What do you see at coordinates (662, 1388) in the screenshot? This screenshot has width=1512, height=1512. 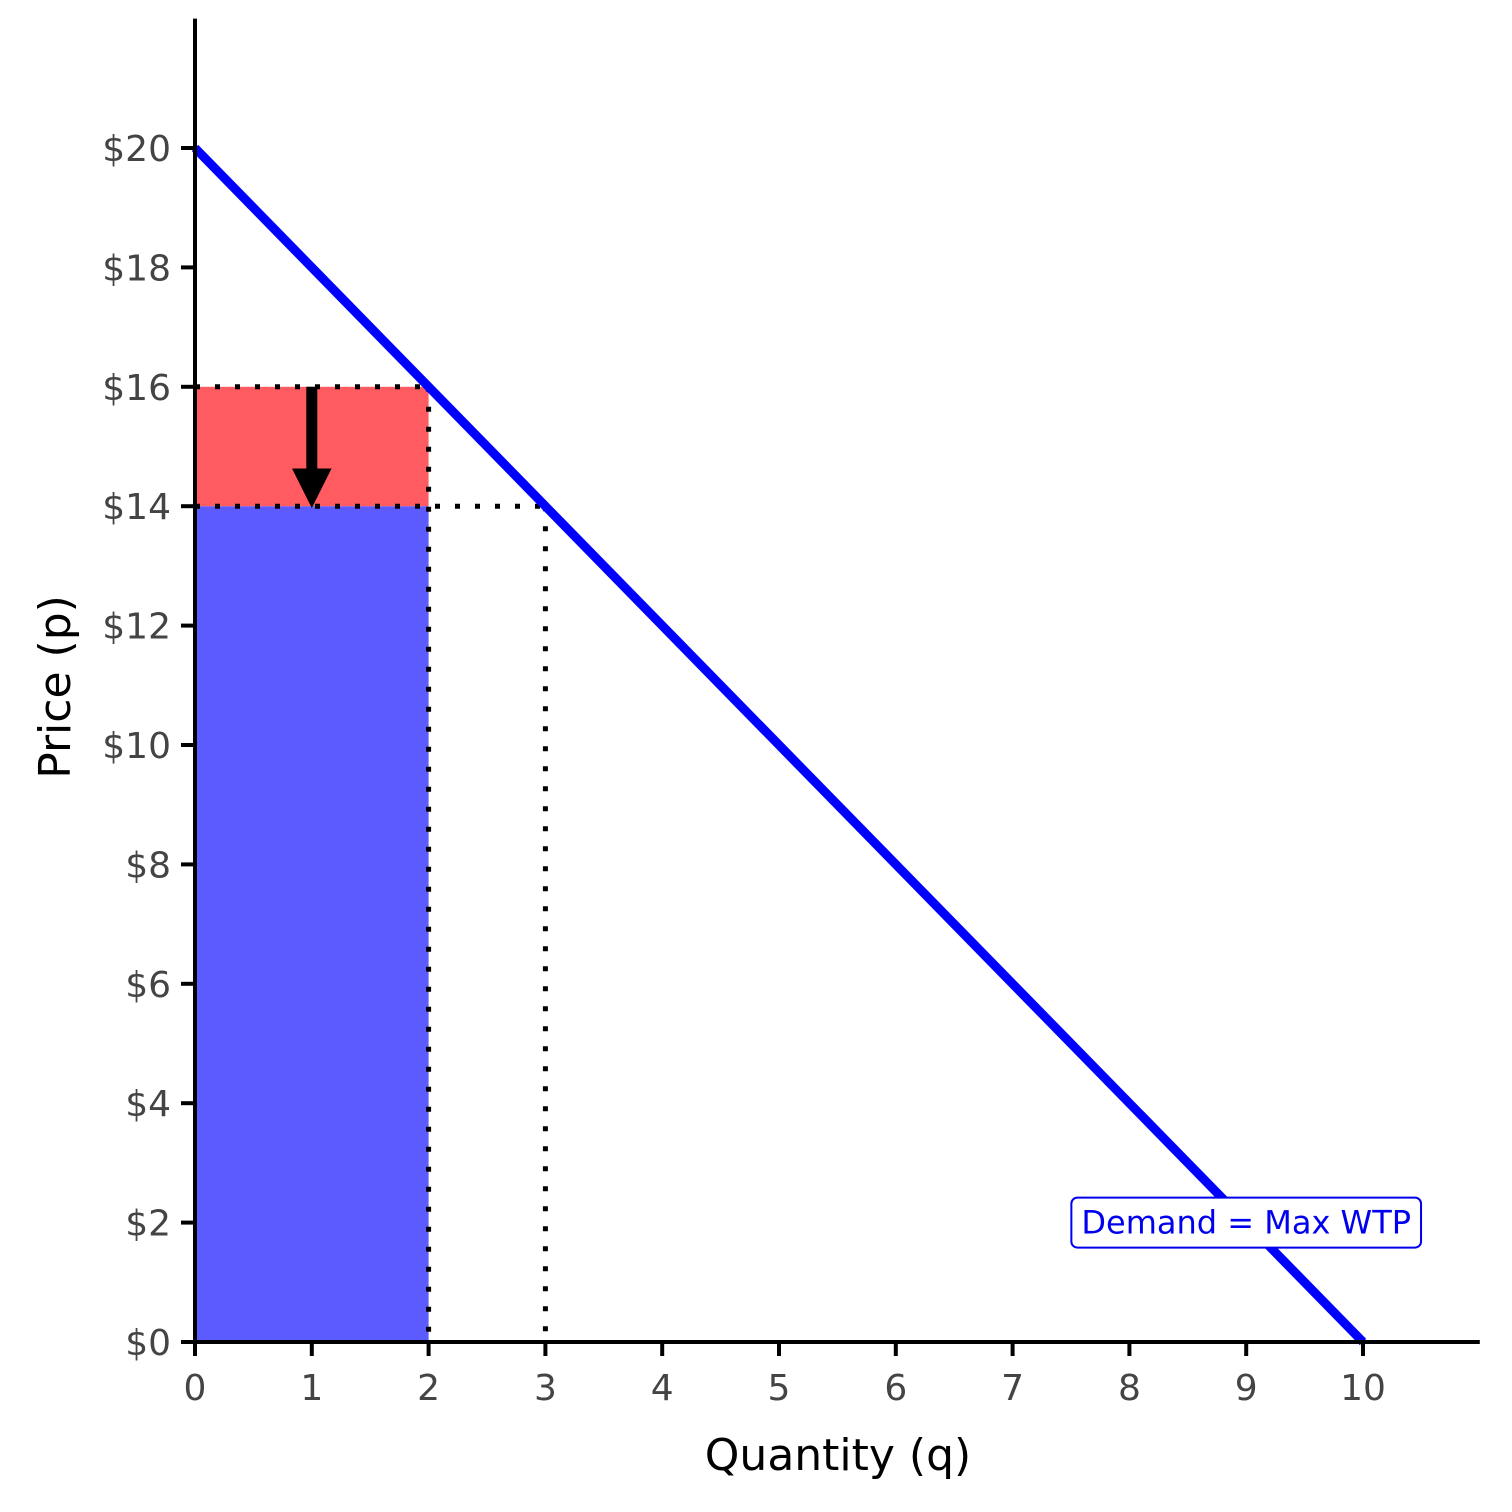 I see `x-tick-label: 4` at bounding box center [662, 1388].